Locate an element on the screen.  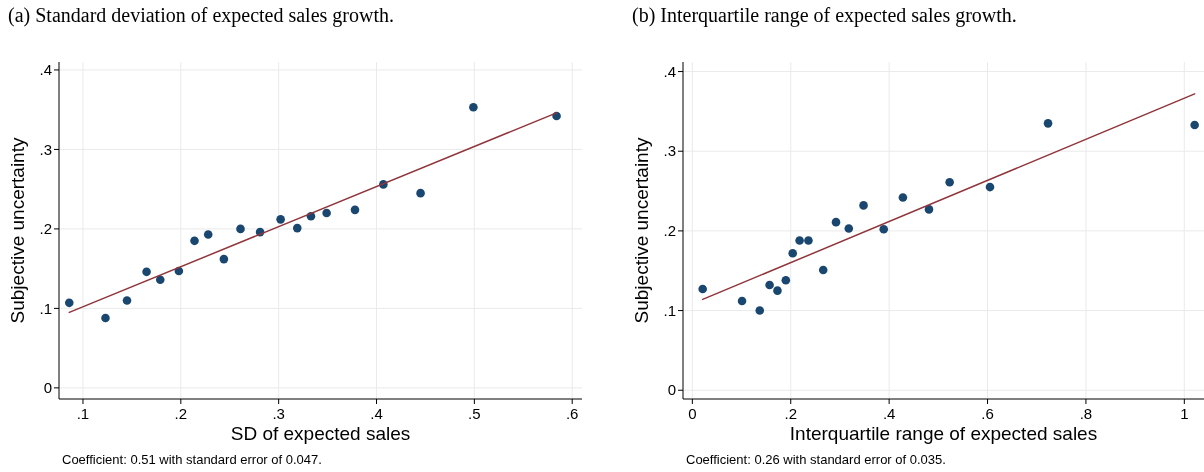
chart-title: (b) Interquartile range of expected sales growth. is located at coordinates (824, 15).